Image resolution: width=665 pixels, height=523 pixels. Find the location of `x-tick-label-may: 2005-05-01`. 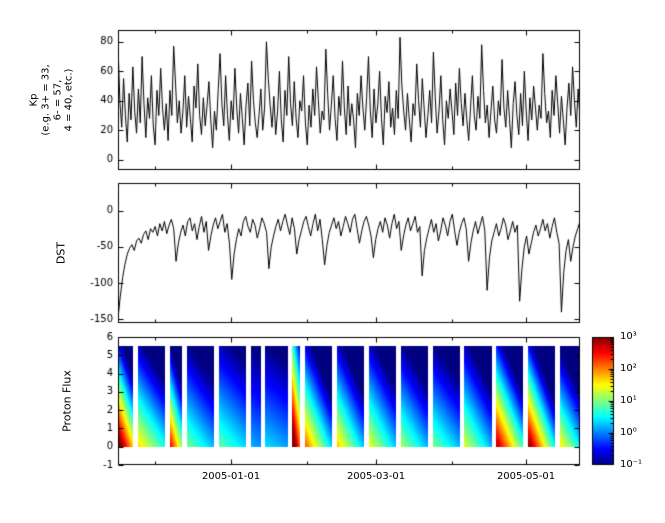

x-tick-label-may: 2005-05-01 is located at coordinates (526, 476).